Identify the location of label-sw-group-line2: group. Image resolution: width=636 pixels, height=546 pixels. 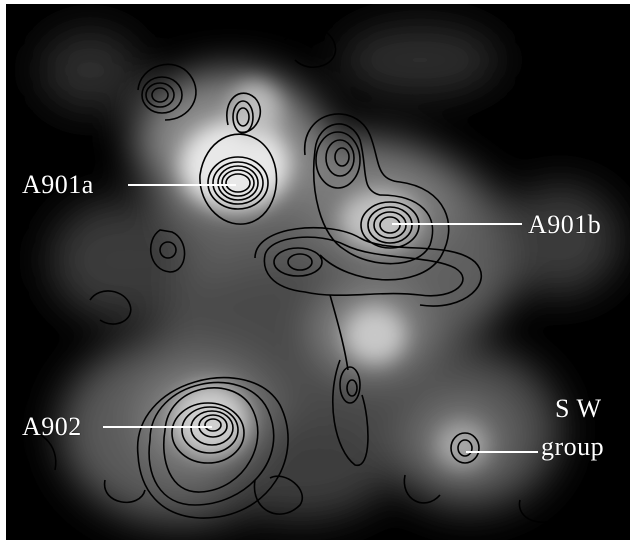
(573, 446).